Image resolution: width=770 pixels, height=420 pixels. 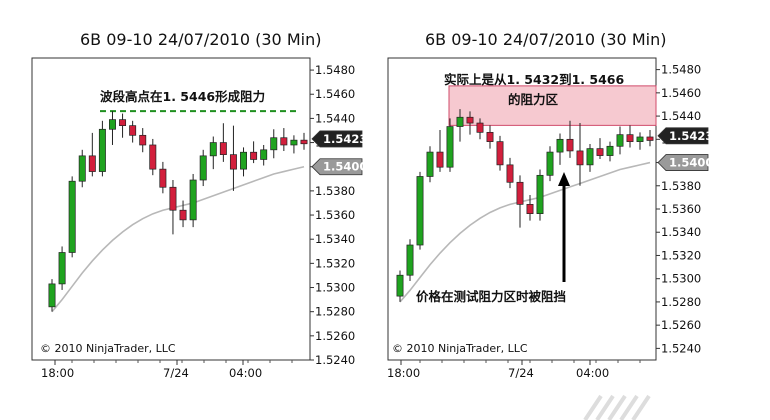 I want to click on chart-left-annotations: 波段高点在1. 5446形成阻力, so click(x=200, y=101).